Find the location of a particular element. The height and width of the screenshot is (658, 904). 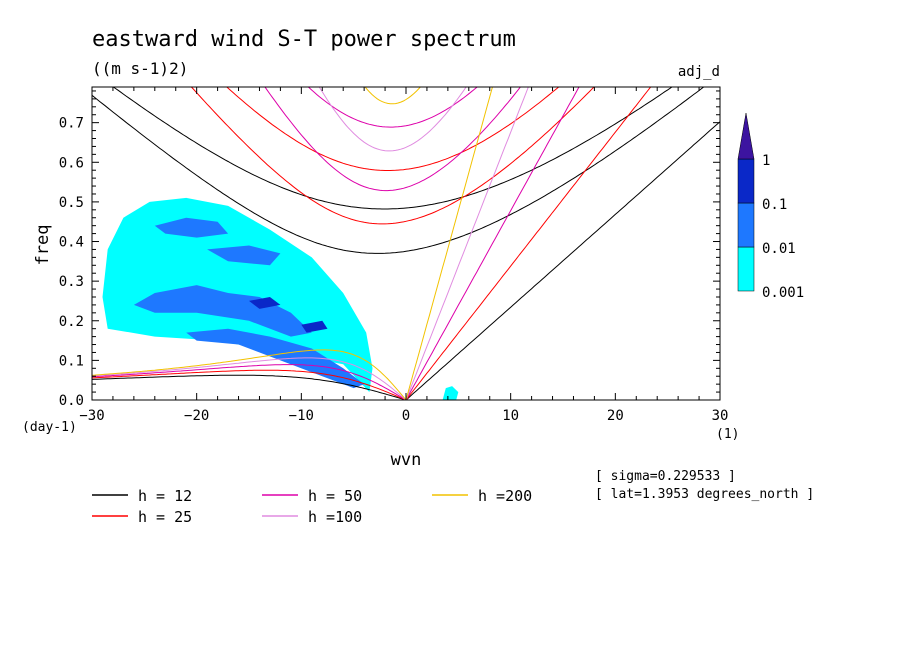

curve-ig2-h25 is located at coordinates (393, 129).